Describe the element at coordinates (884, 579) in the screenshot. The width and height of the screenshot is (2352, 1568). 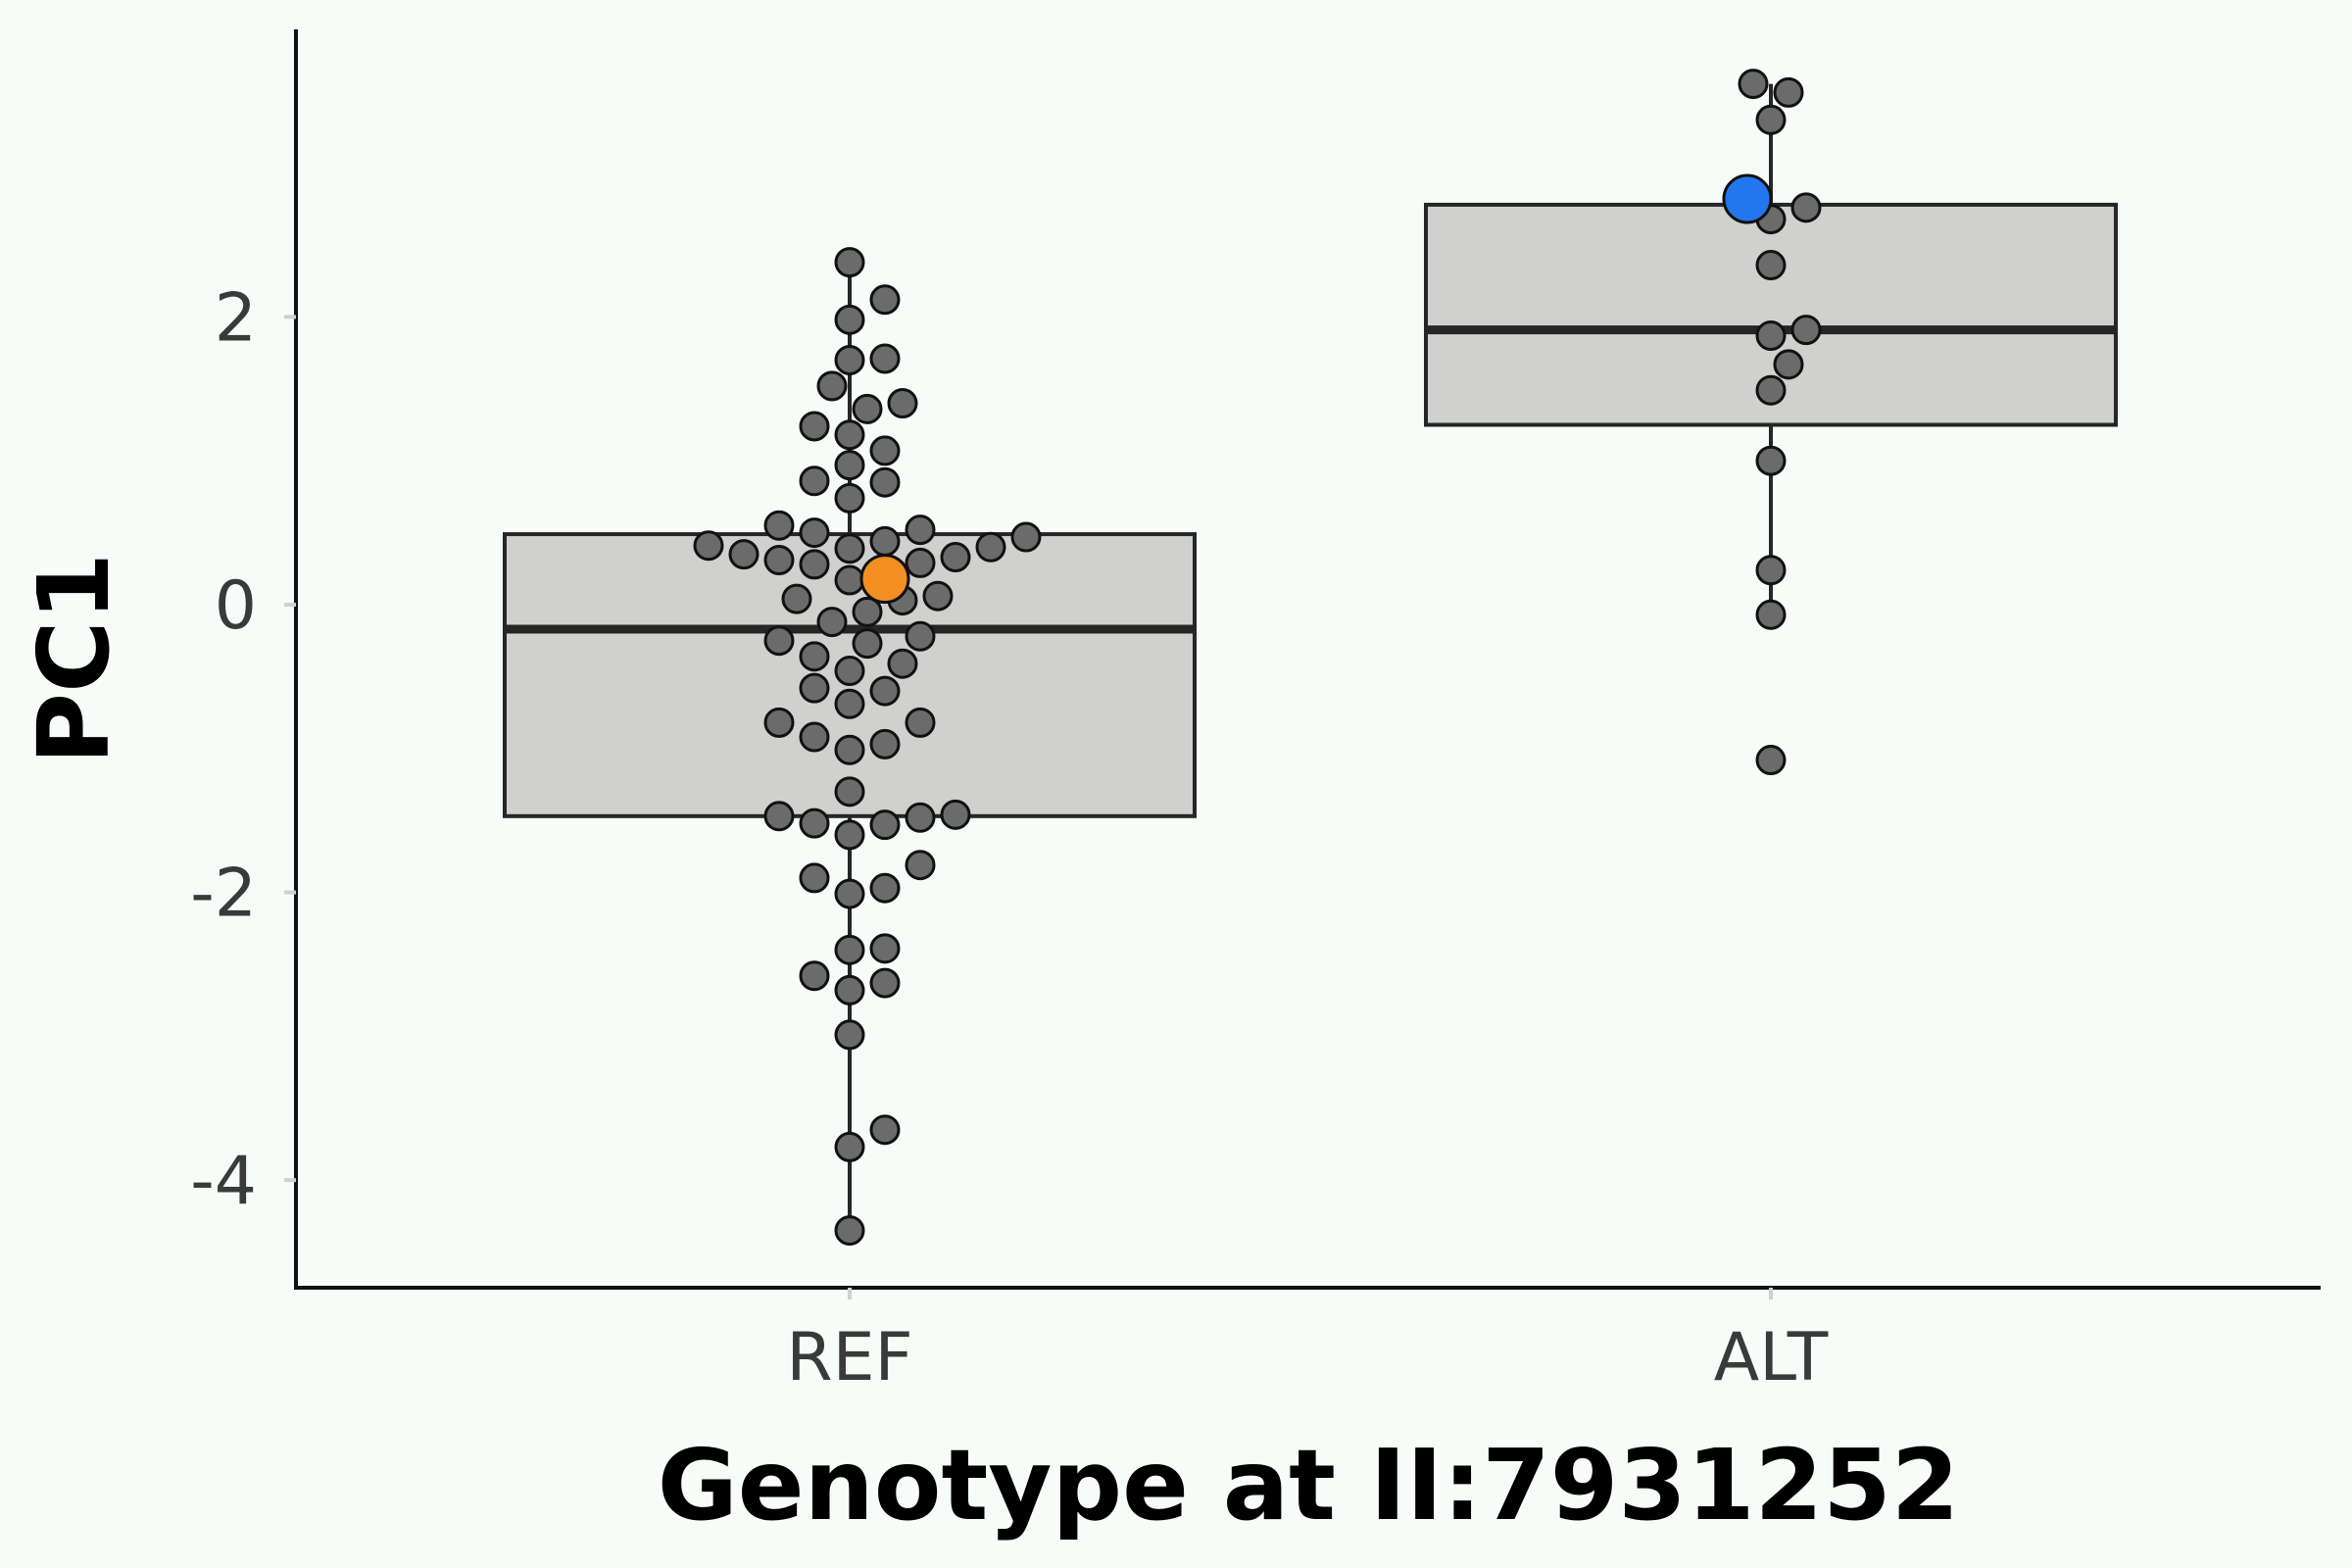
I see `highlight-point-ref` at that location.